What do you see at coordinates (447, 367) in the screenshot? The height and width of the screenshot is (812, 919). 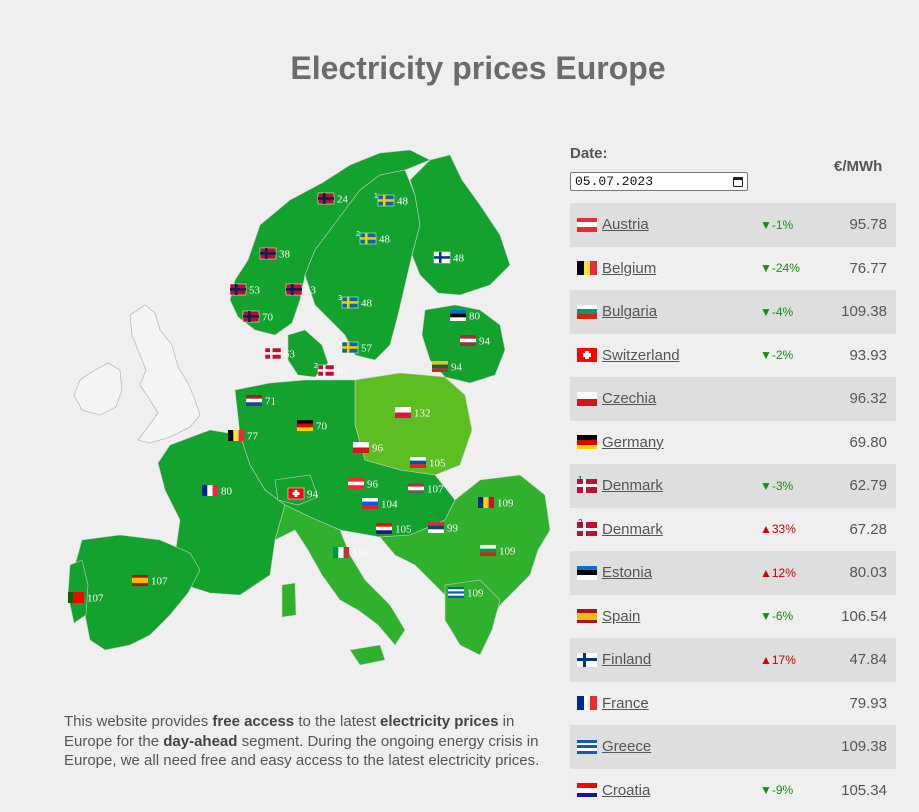 I see `map-label-lithuania: 94` at bounding box center [447, 367].